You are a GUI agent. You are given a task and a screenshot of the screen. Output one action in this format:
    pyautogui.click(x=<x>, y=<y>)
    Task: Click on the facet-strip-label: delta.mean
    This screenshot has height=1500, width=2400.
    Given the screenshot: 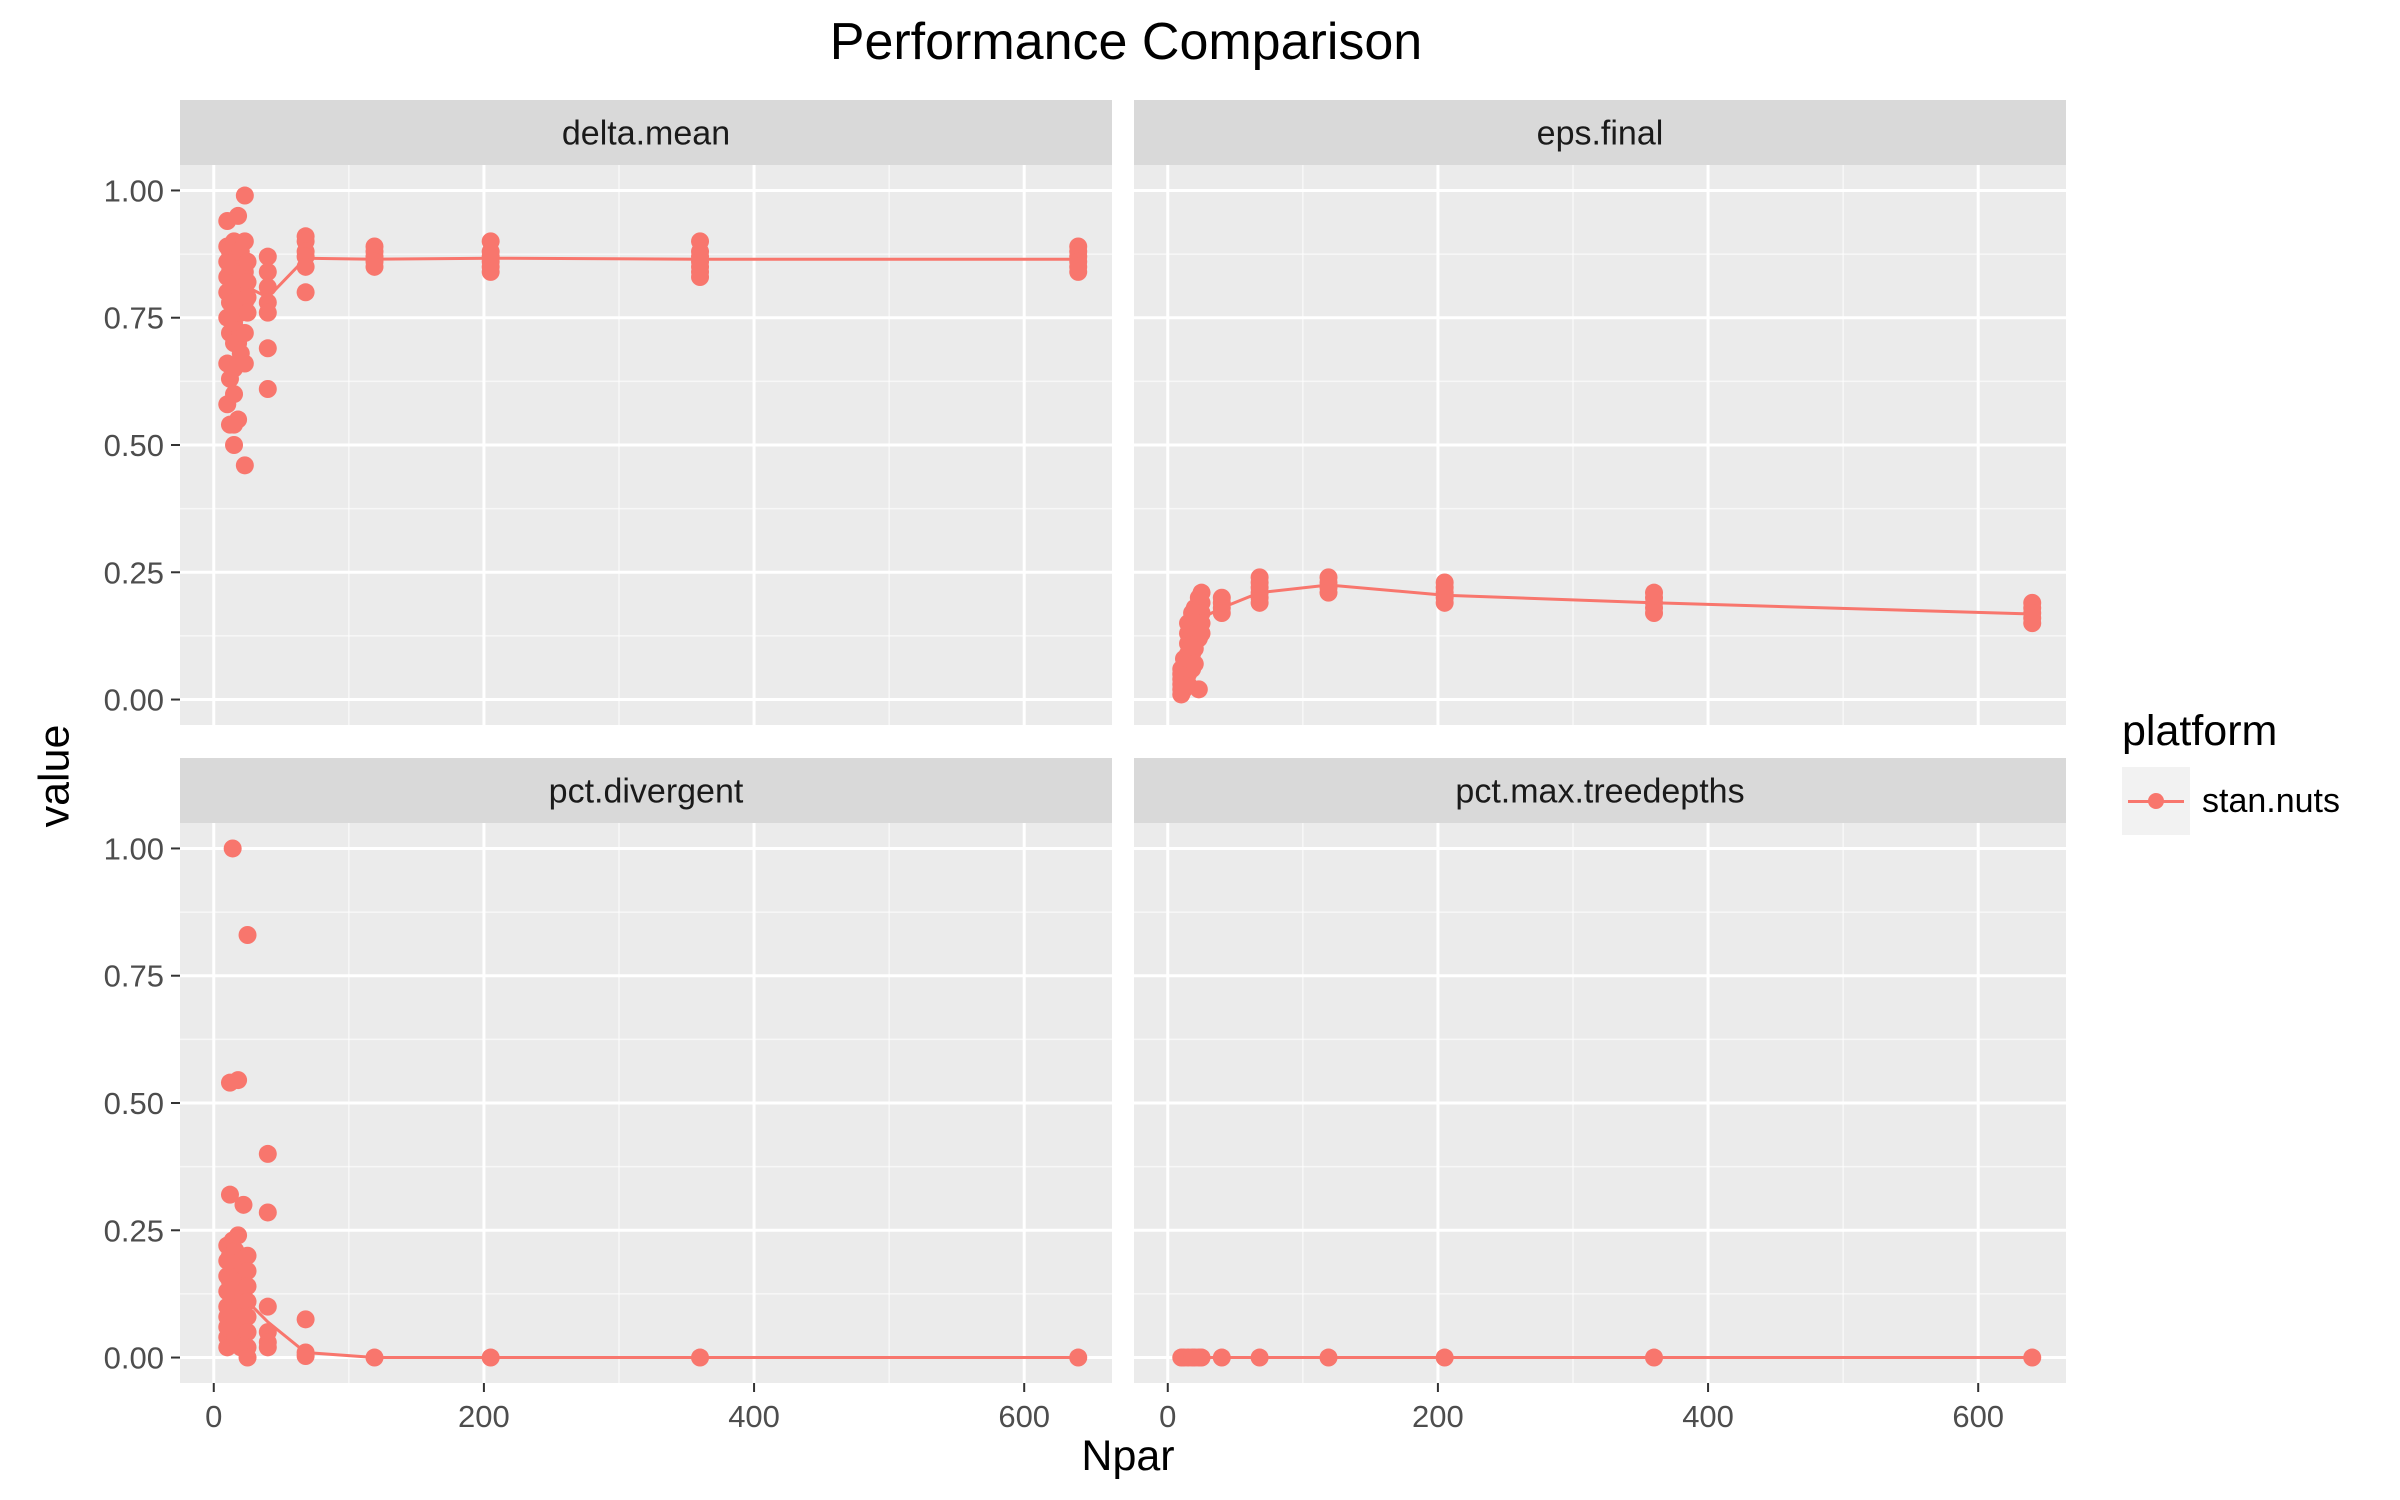 What is the action you would take?
    pyautogui.click(x=646, y=134)
    